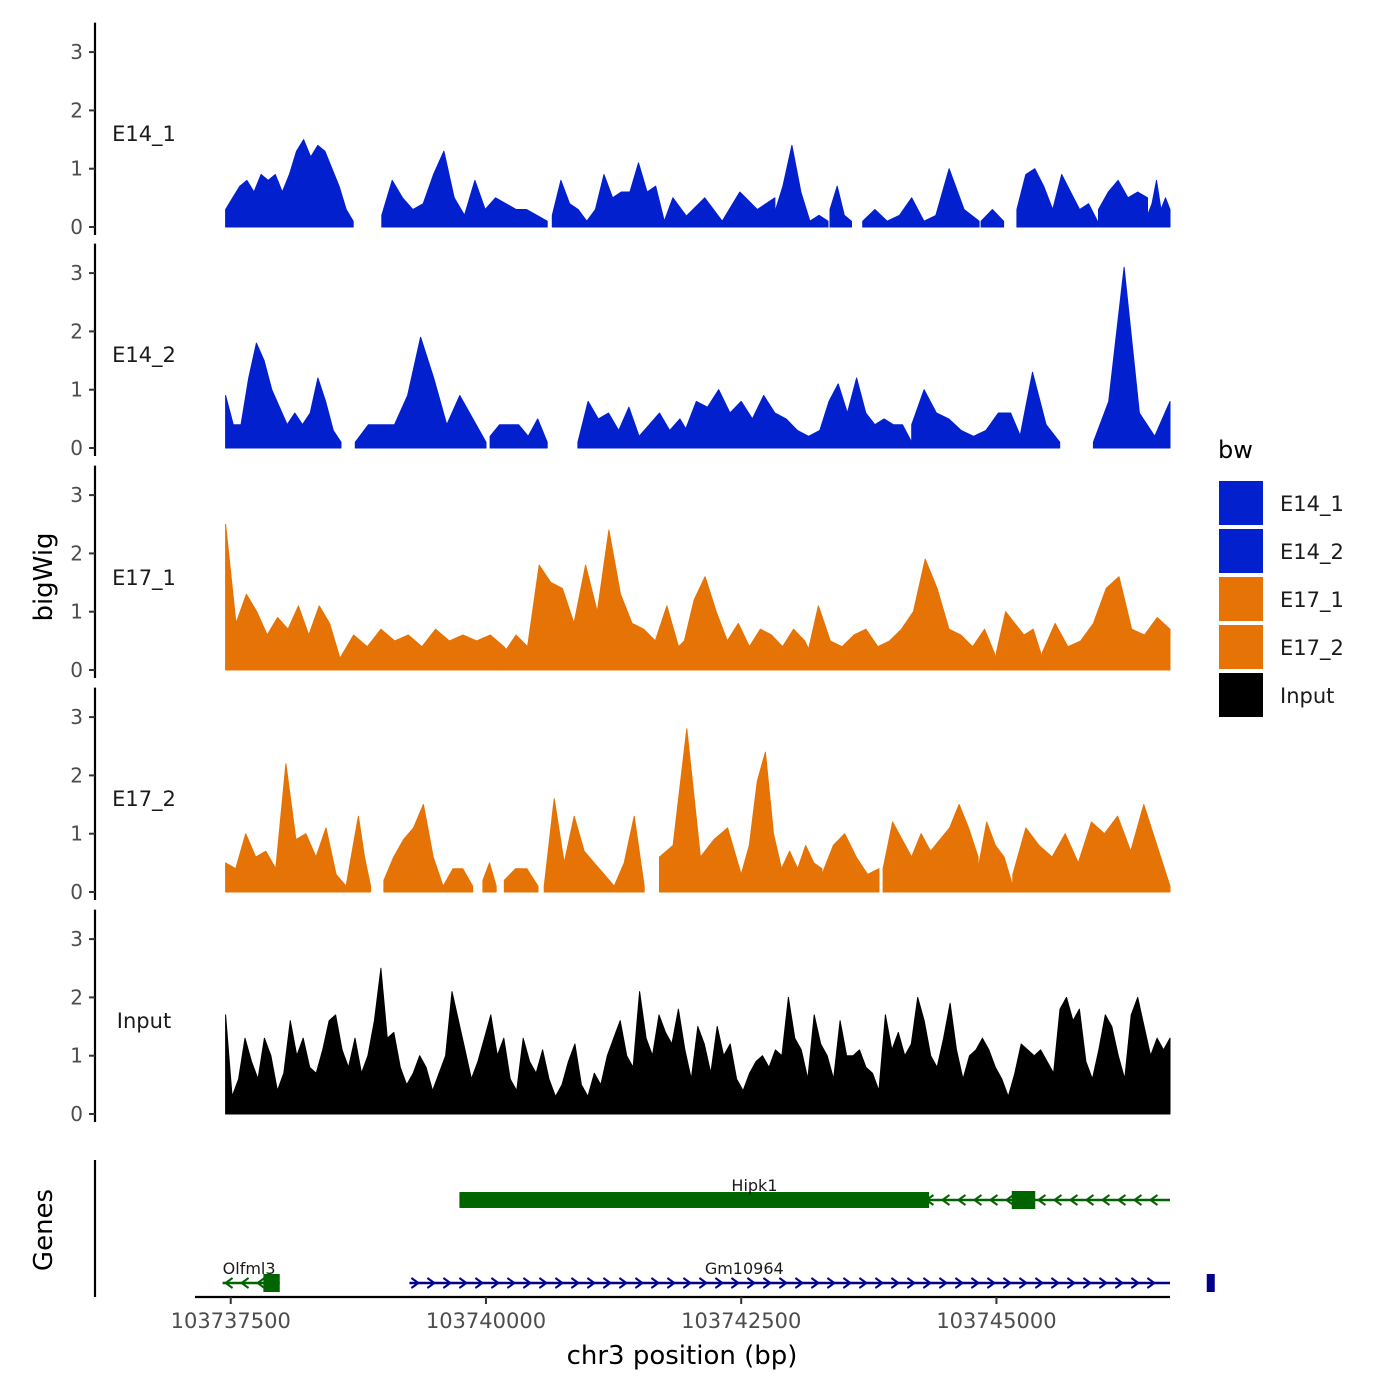 This screenshot has height=1400, width=1400. I want to click on track-label: Input, so click(144, 1021).